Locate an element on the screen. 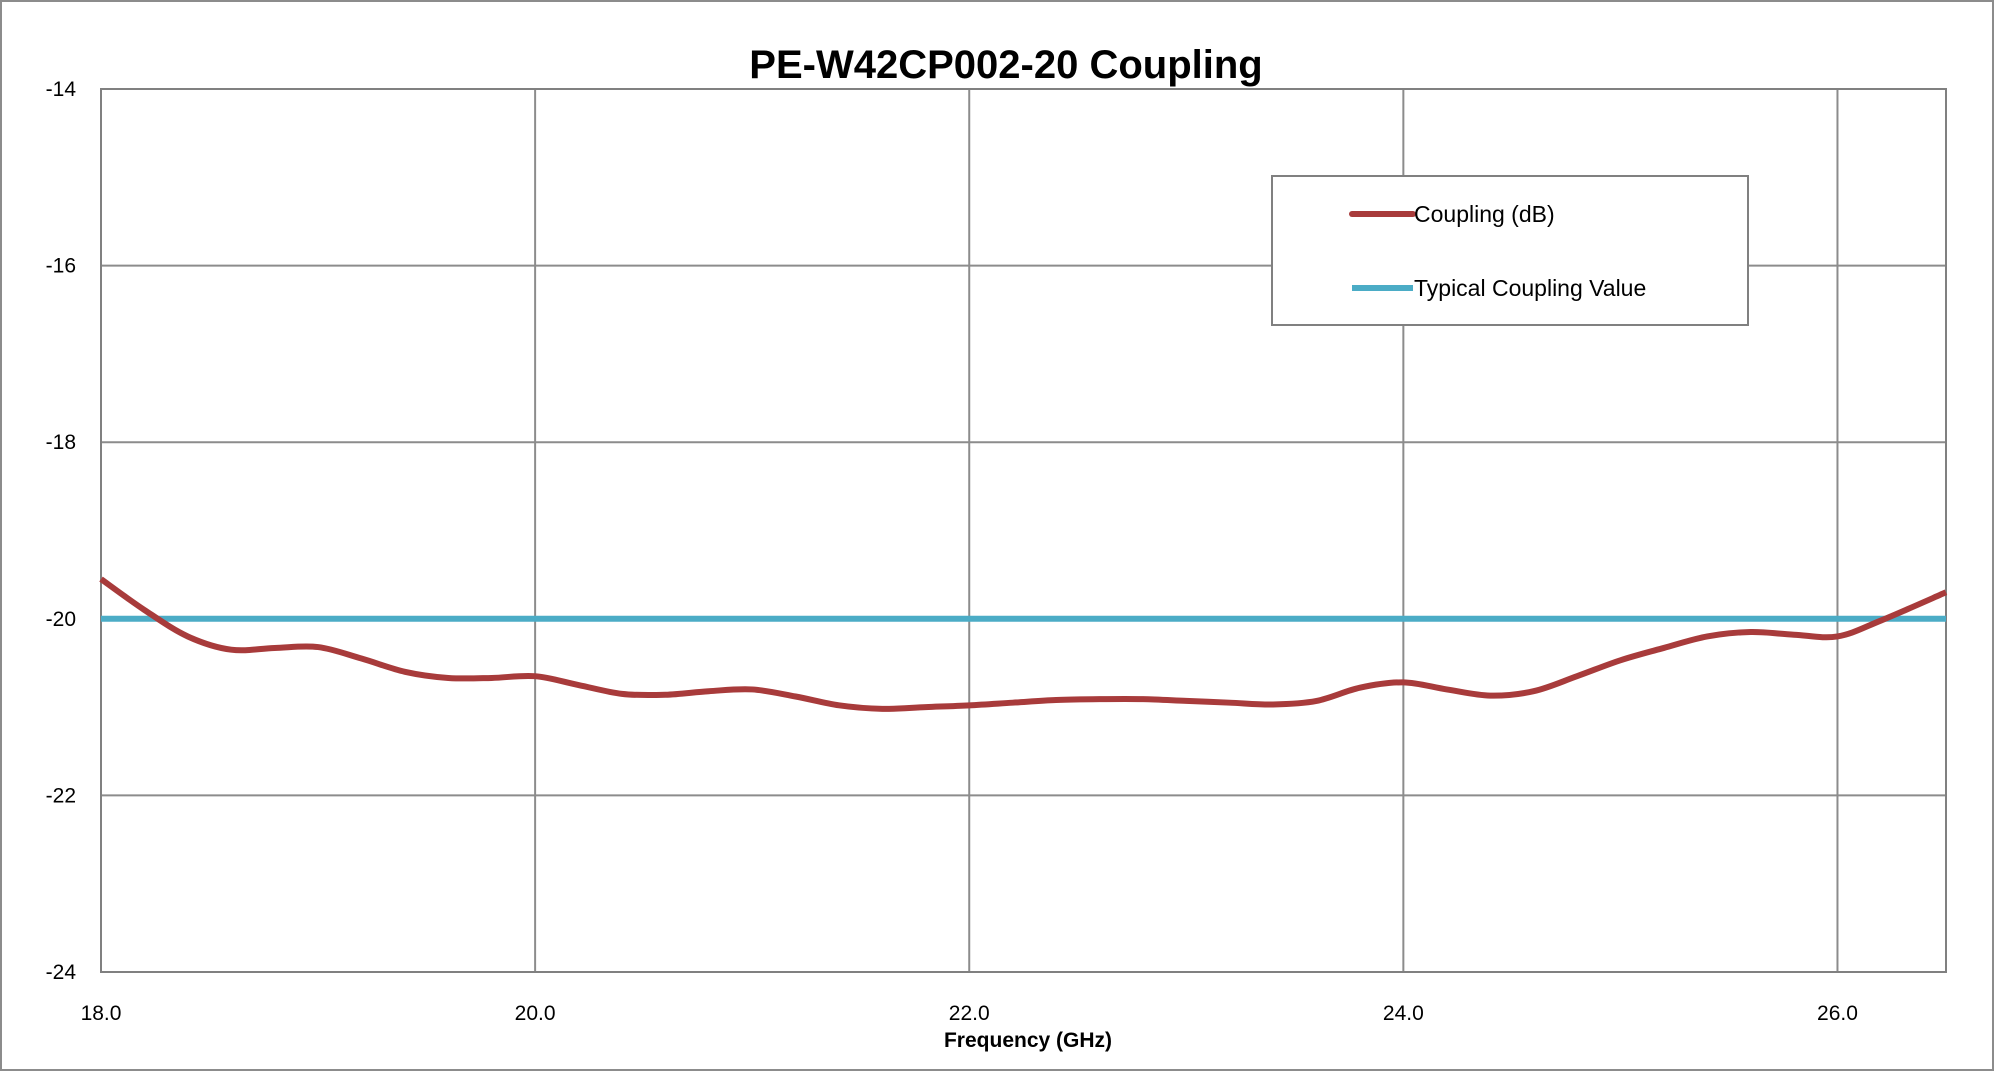 Image resolution: width=1994 pixels, height=1071 pixels. y-tick-label: -24 is located at coordinates (61, 972).